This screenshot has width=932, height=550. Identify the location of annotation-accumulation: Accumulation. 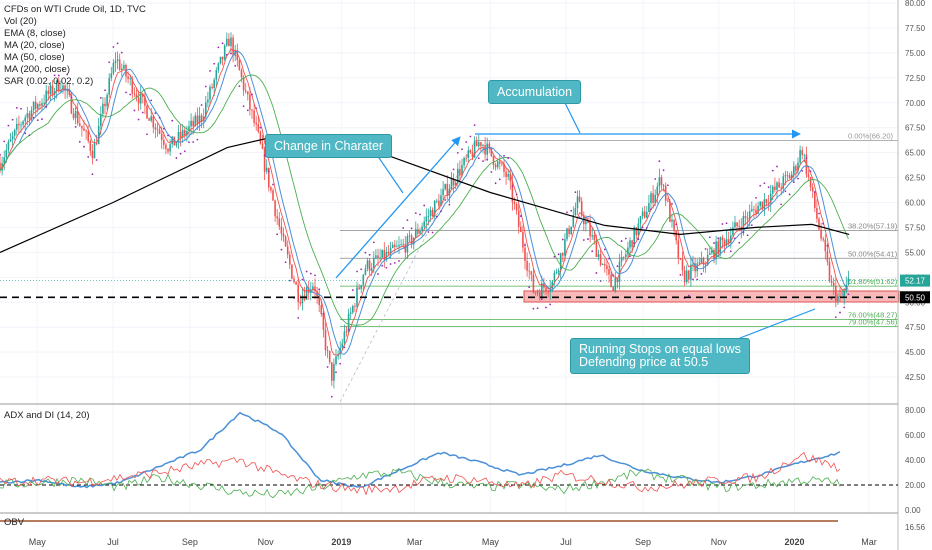
(535, 92).